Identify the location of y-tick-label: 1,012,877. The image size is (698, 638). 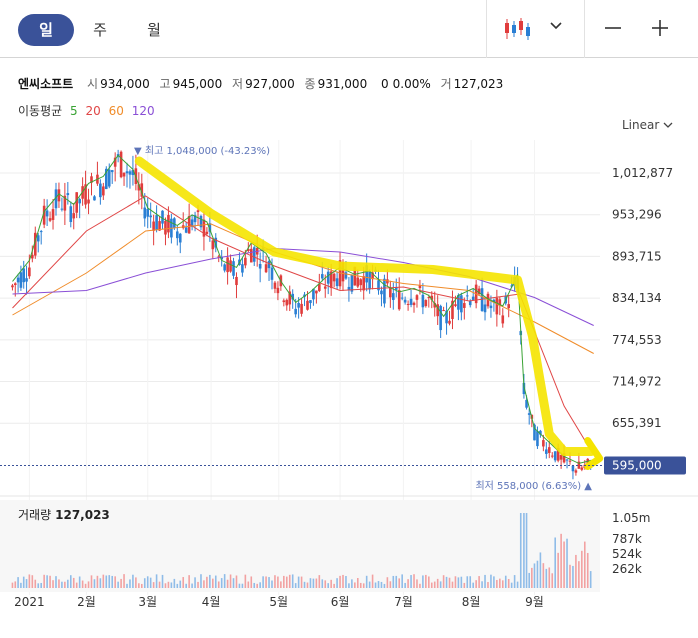
(642, 173).